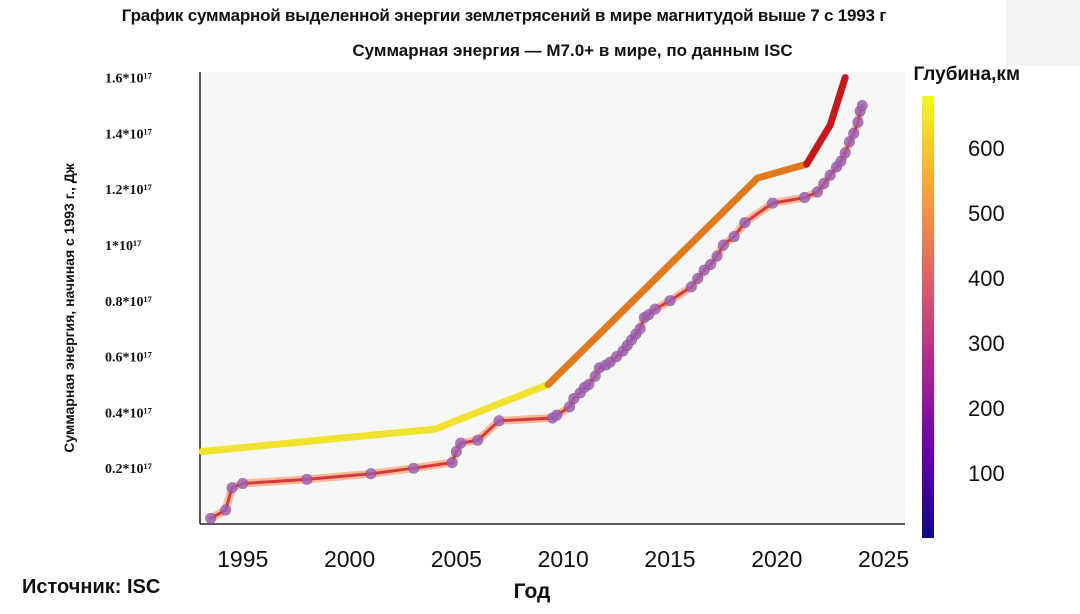 The width and height of the screenshot is (1080, 614). I want to click on colorbar-tick-label: 200, so click(986, 408).